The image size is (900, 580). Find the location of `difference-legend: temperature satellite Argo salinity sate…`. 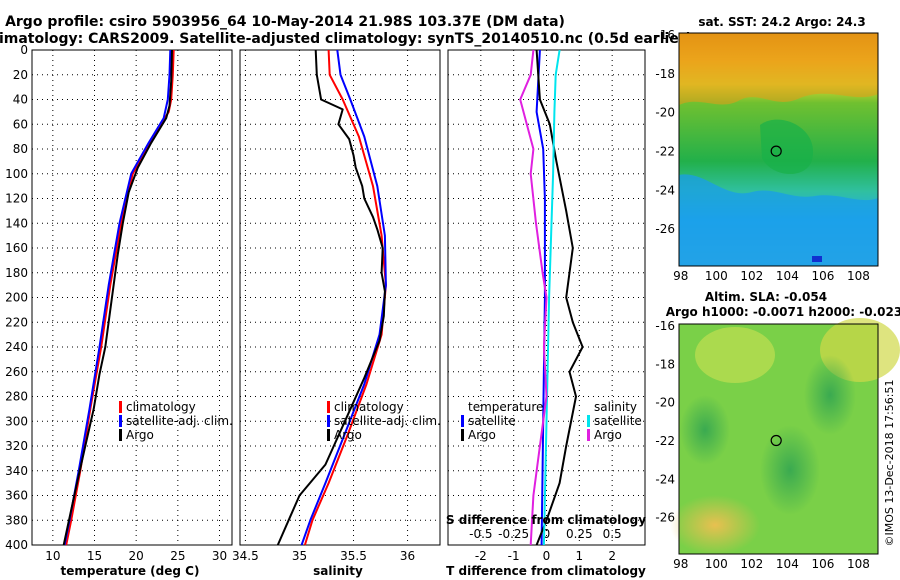

difference-legend: temperature satellite Argo salinity sate… is located at coordinates (551, 421).